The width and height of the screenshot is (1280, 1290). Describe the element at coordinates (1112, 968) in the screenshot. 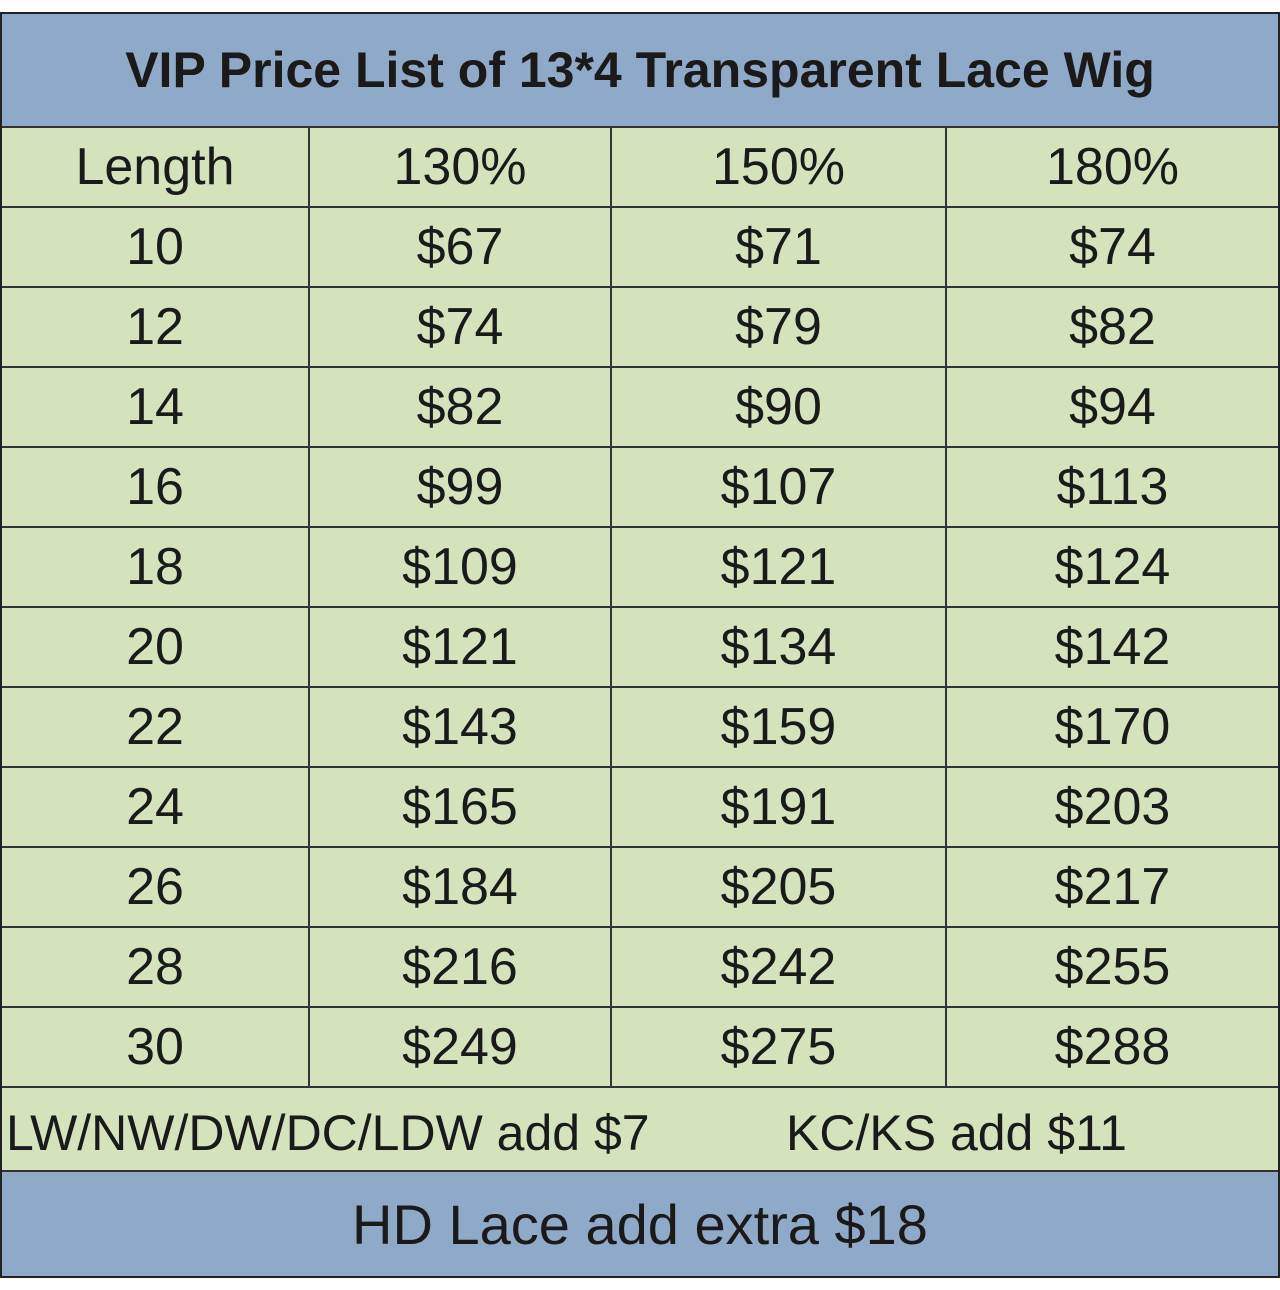

I see `price-cell: $255` at that location.